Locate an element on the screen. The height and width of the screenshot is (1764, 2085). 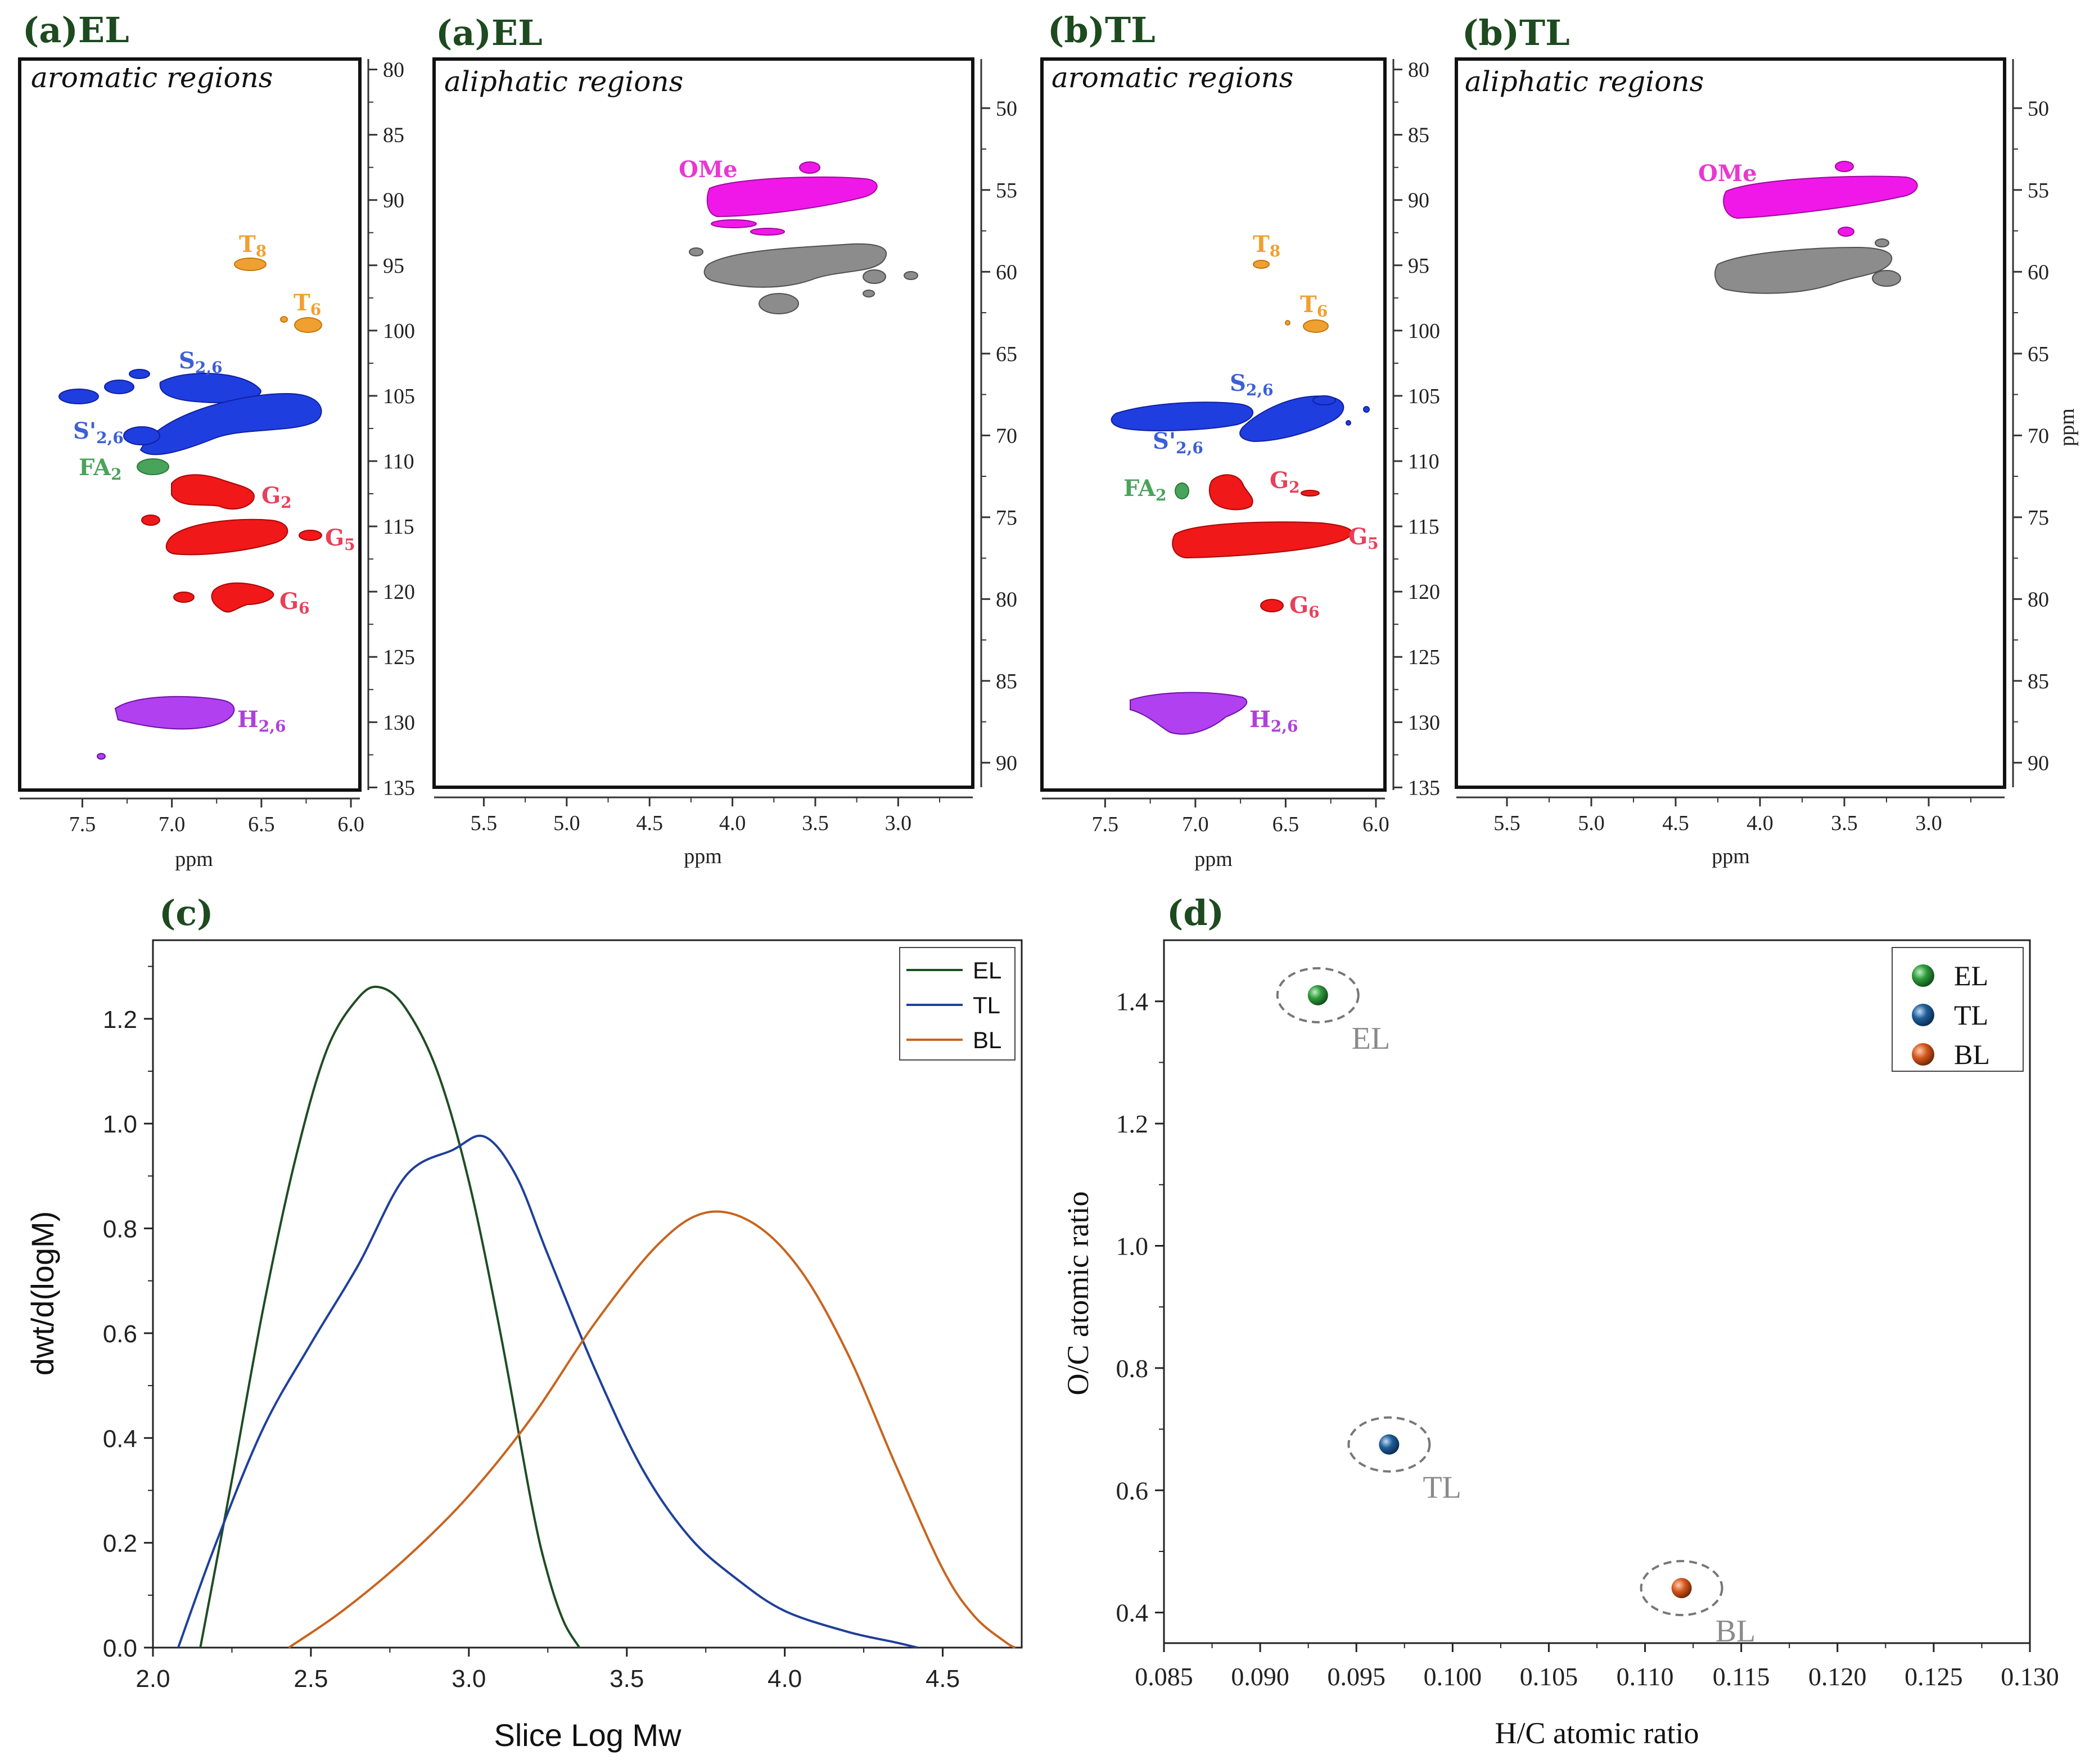
series-line-el is located at coordinates (390, 1317).